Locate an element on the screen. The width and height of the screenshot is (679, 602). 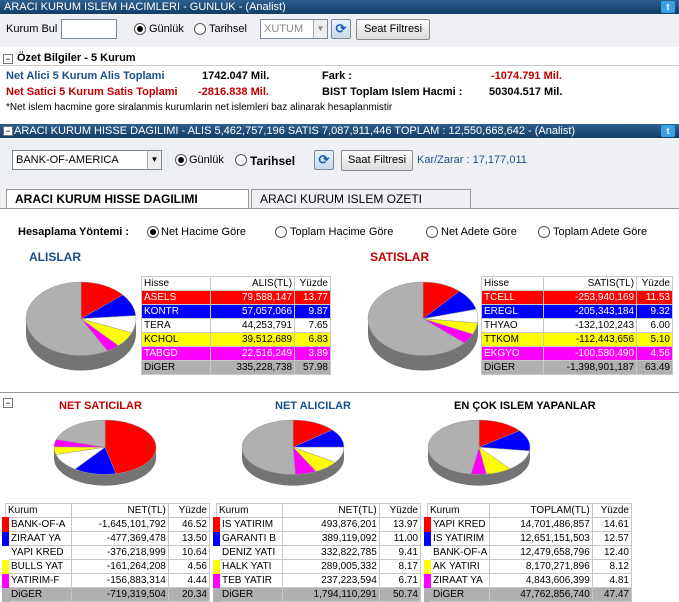
cell-pct: 12.57 is located at coordinates (612, 538).